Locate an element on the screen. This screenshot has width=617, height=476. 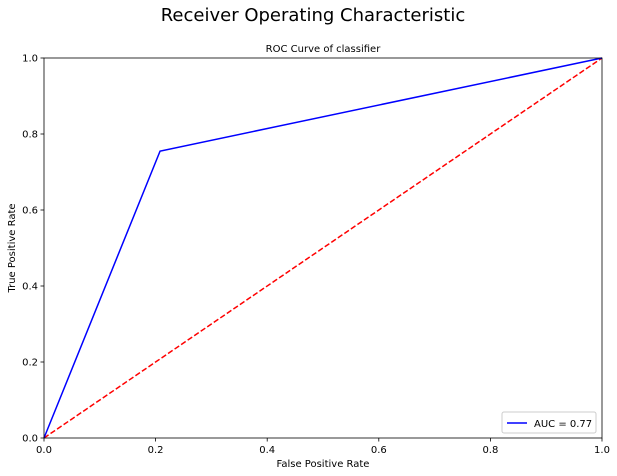
x-axis: 0.0 0.2 0.4 0.6 0.8 1.0 is located at coordinates (323, 447).